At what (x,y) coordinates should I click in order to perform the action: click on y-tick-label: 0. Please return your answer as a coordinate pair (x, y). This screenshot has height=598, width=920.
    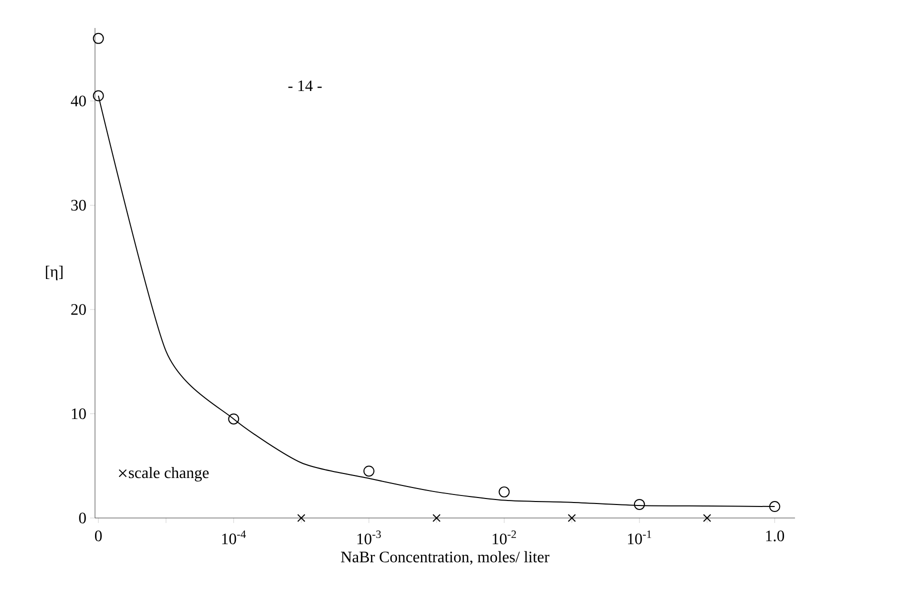
    Looking at the image, I should click on (82, 518).